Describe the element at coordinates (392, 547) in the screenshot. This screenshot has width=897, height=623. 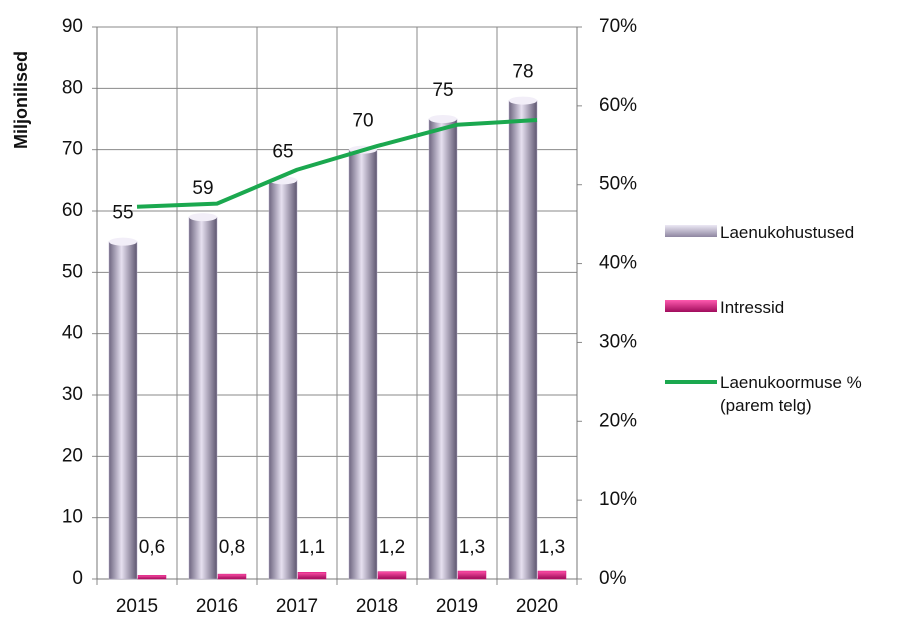
I see `data-label: 1,2` at that location.